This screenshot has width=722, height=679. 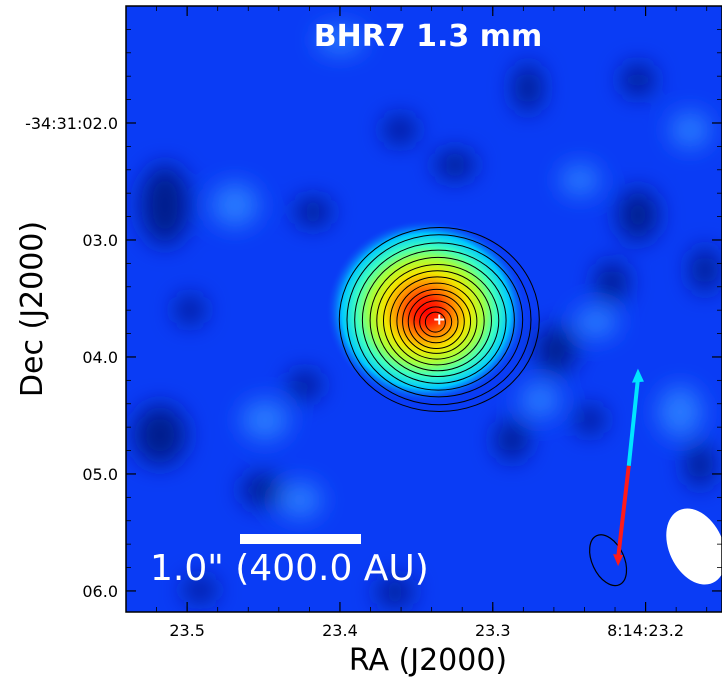 What do you see at coordinates (100, 474) in the screenshot?
I see `y-tick-label: 05.0` at bounding box center [100, 474].